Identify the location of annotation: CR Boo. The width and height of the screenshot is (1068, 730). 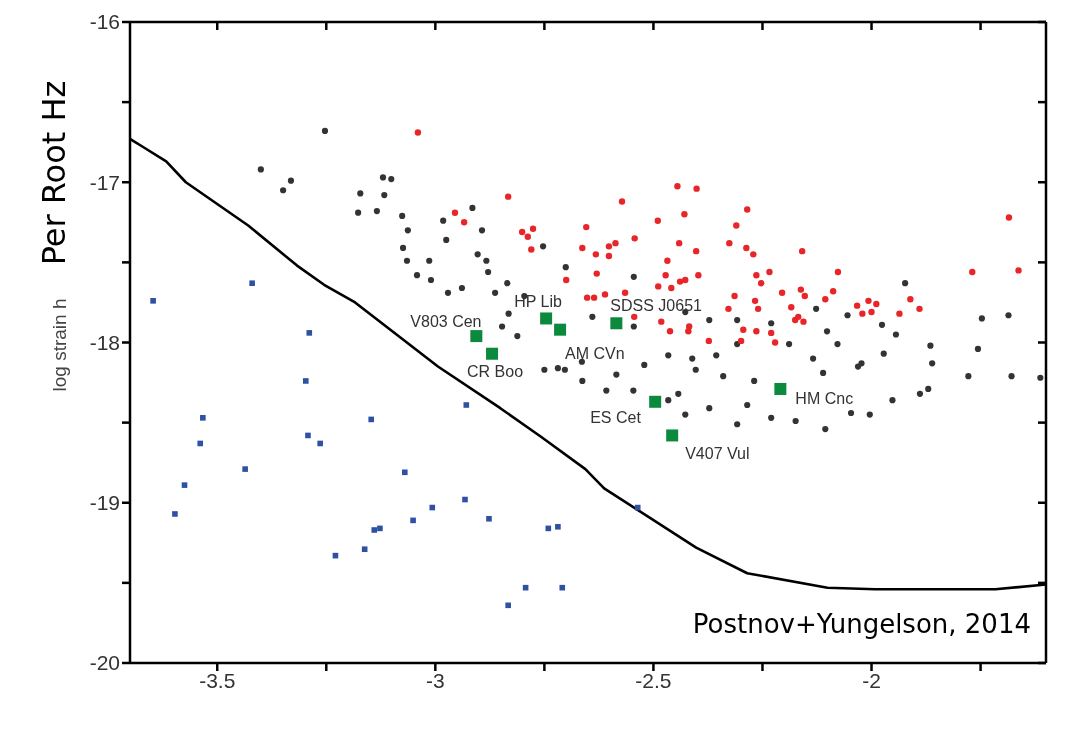
(495, 372).